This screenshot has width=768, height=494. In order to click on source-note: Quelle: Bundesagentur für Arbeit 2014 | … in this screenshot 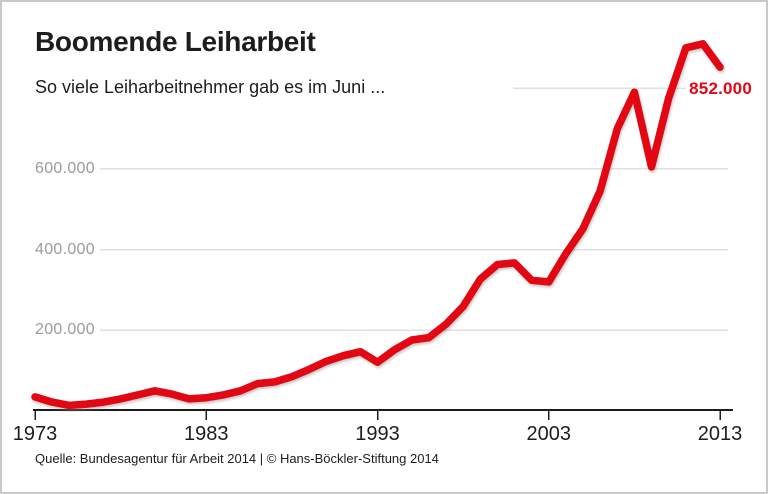, I will do `click(237, 458)`.